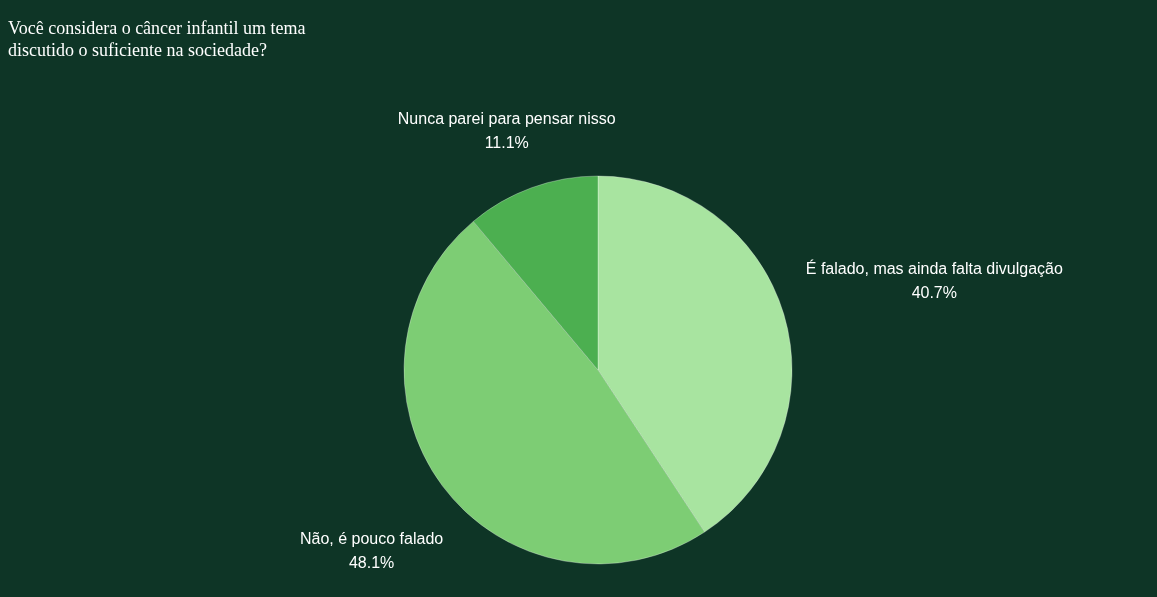 The image size is (1157, 597). I want to click on data-label: 48.1%, so click(371, 562).